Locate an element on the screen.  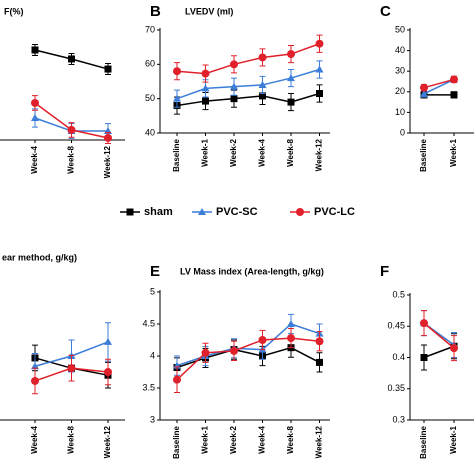
panel-letter: B is located at coordinates (155, 11).